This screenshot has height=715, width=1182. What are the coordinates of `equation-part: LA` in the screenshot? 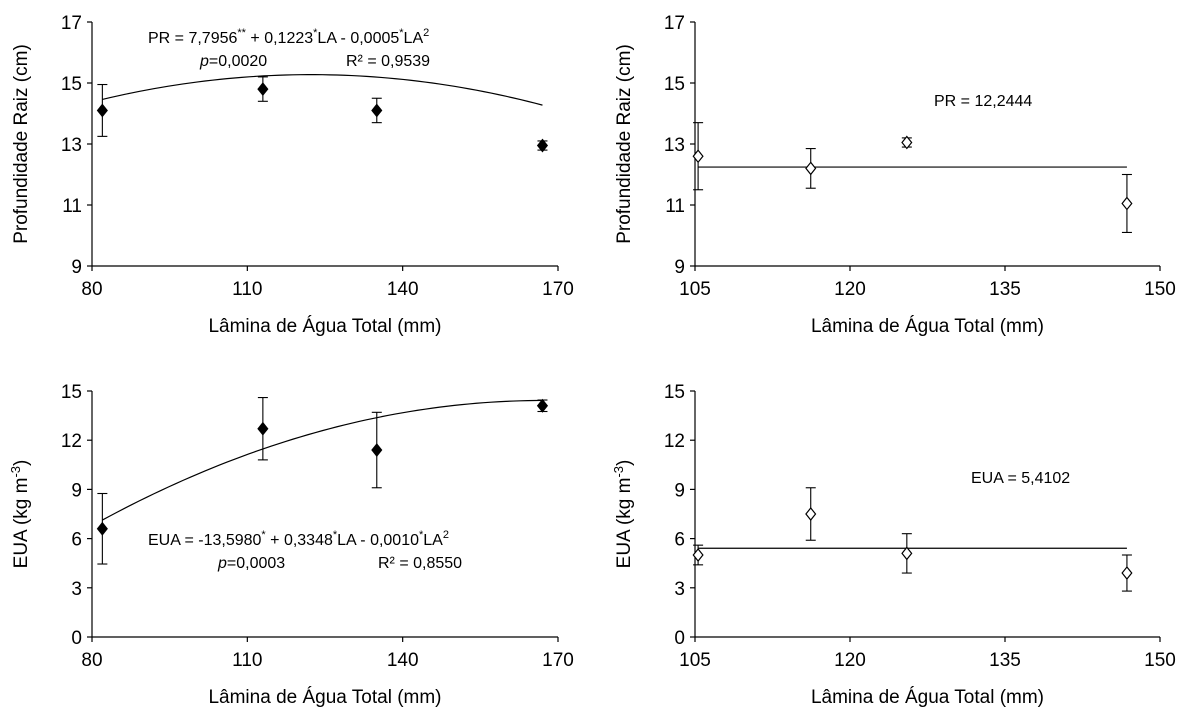 It's located at (414, 38).